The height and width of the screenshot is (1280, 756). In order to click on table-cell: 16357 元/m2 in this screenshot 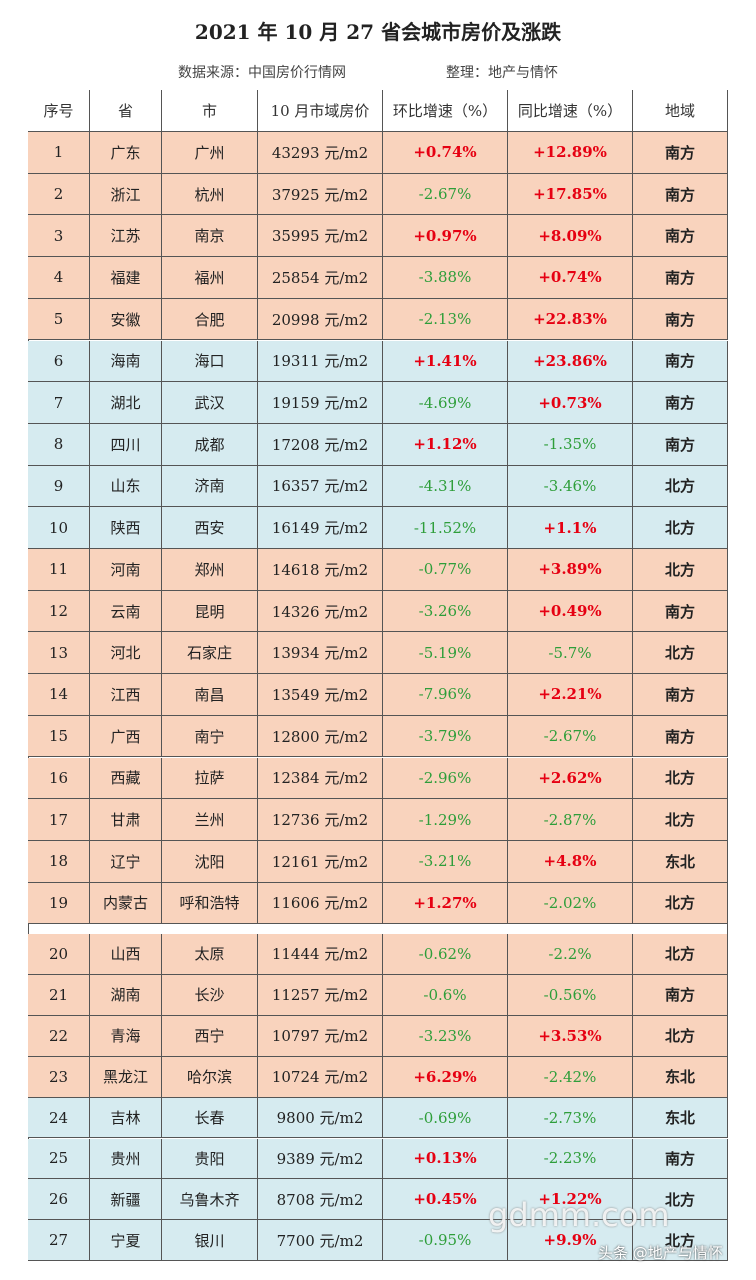, I will do `click(320, 486)`.